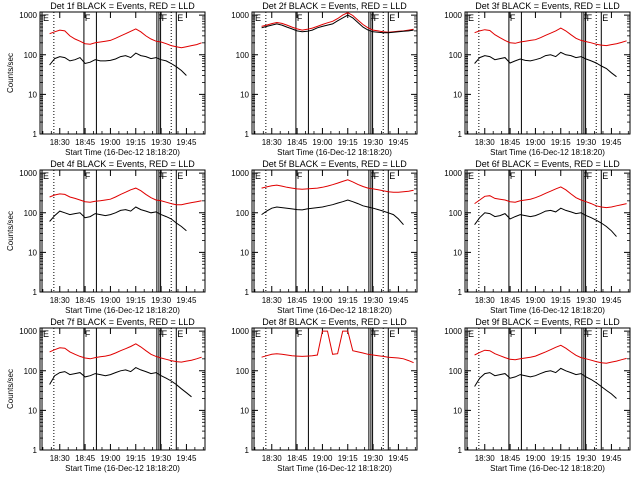 This screenshot has width=640, height=480. What do you see at coordinates (561, 458) in the screenshot?
I see `x-tick-label: 19:15` at bounding box center [561, 458].